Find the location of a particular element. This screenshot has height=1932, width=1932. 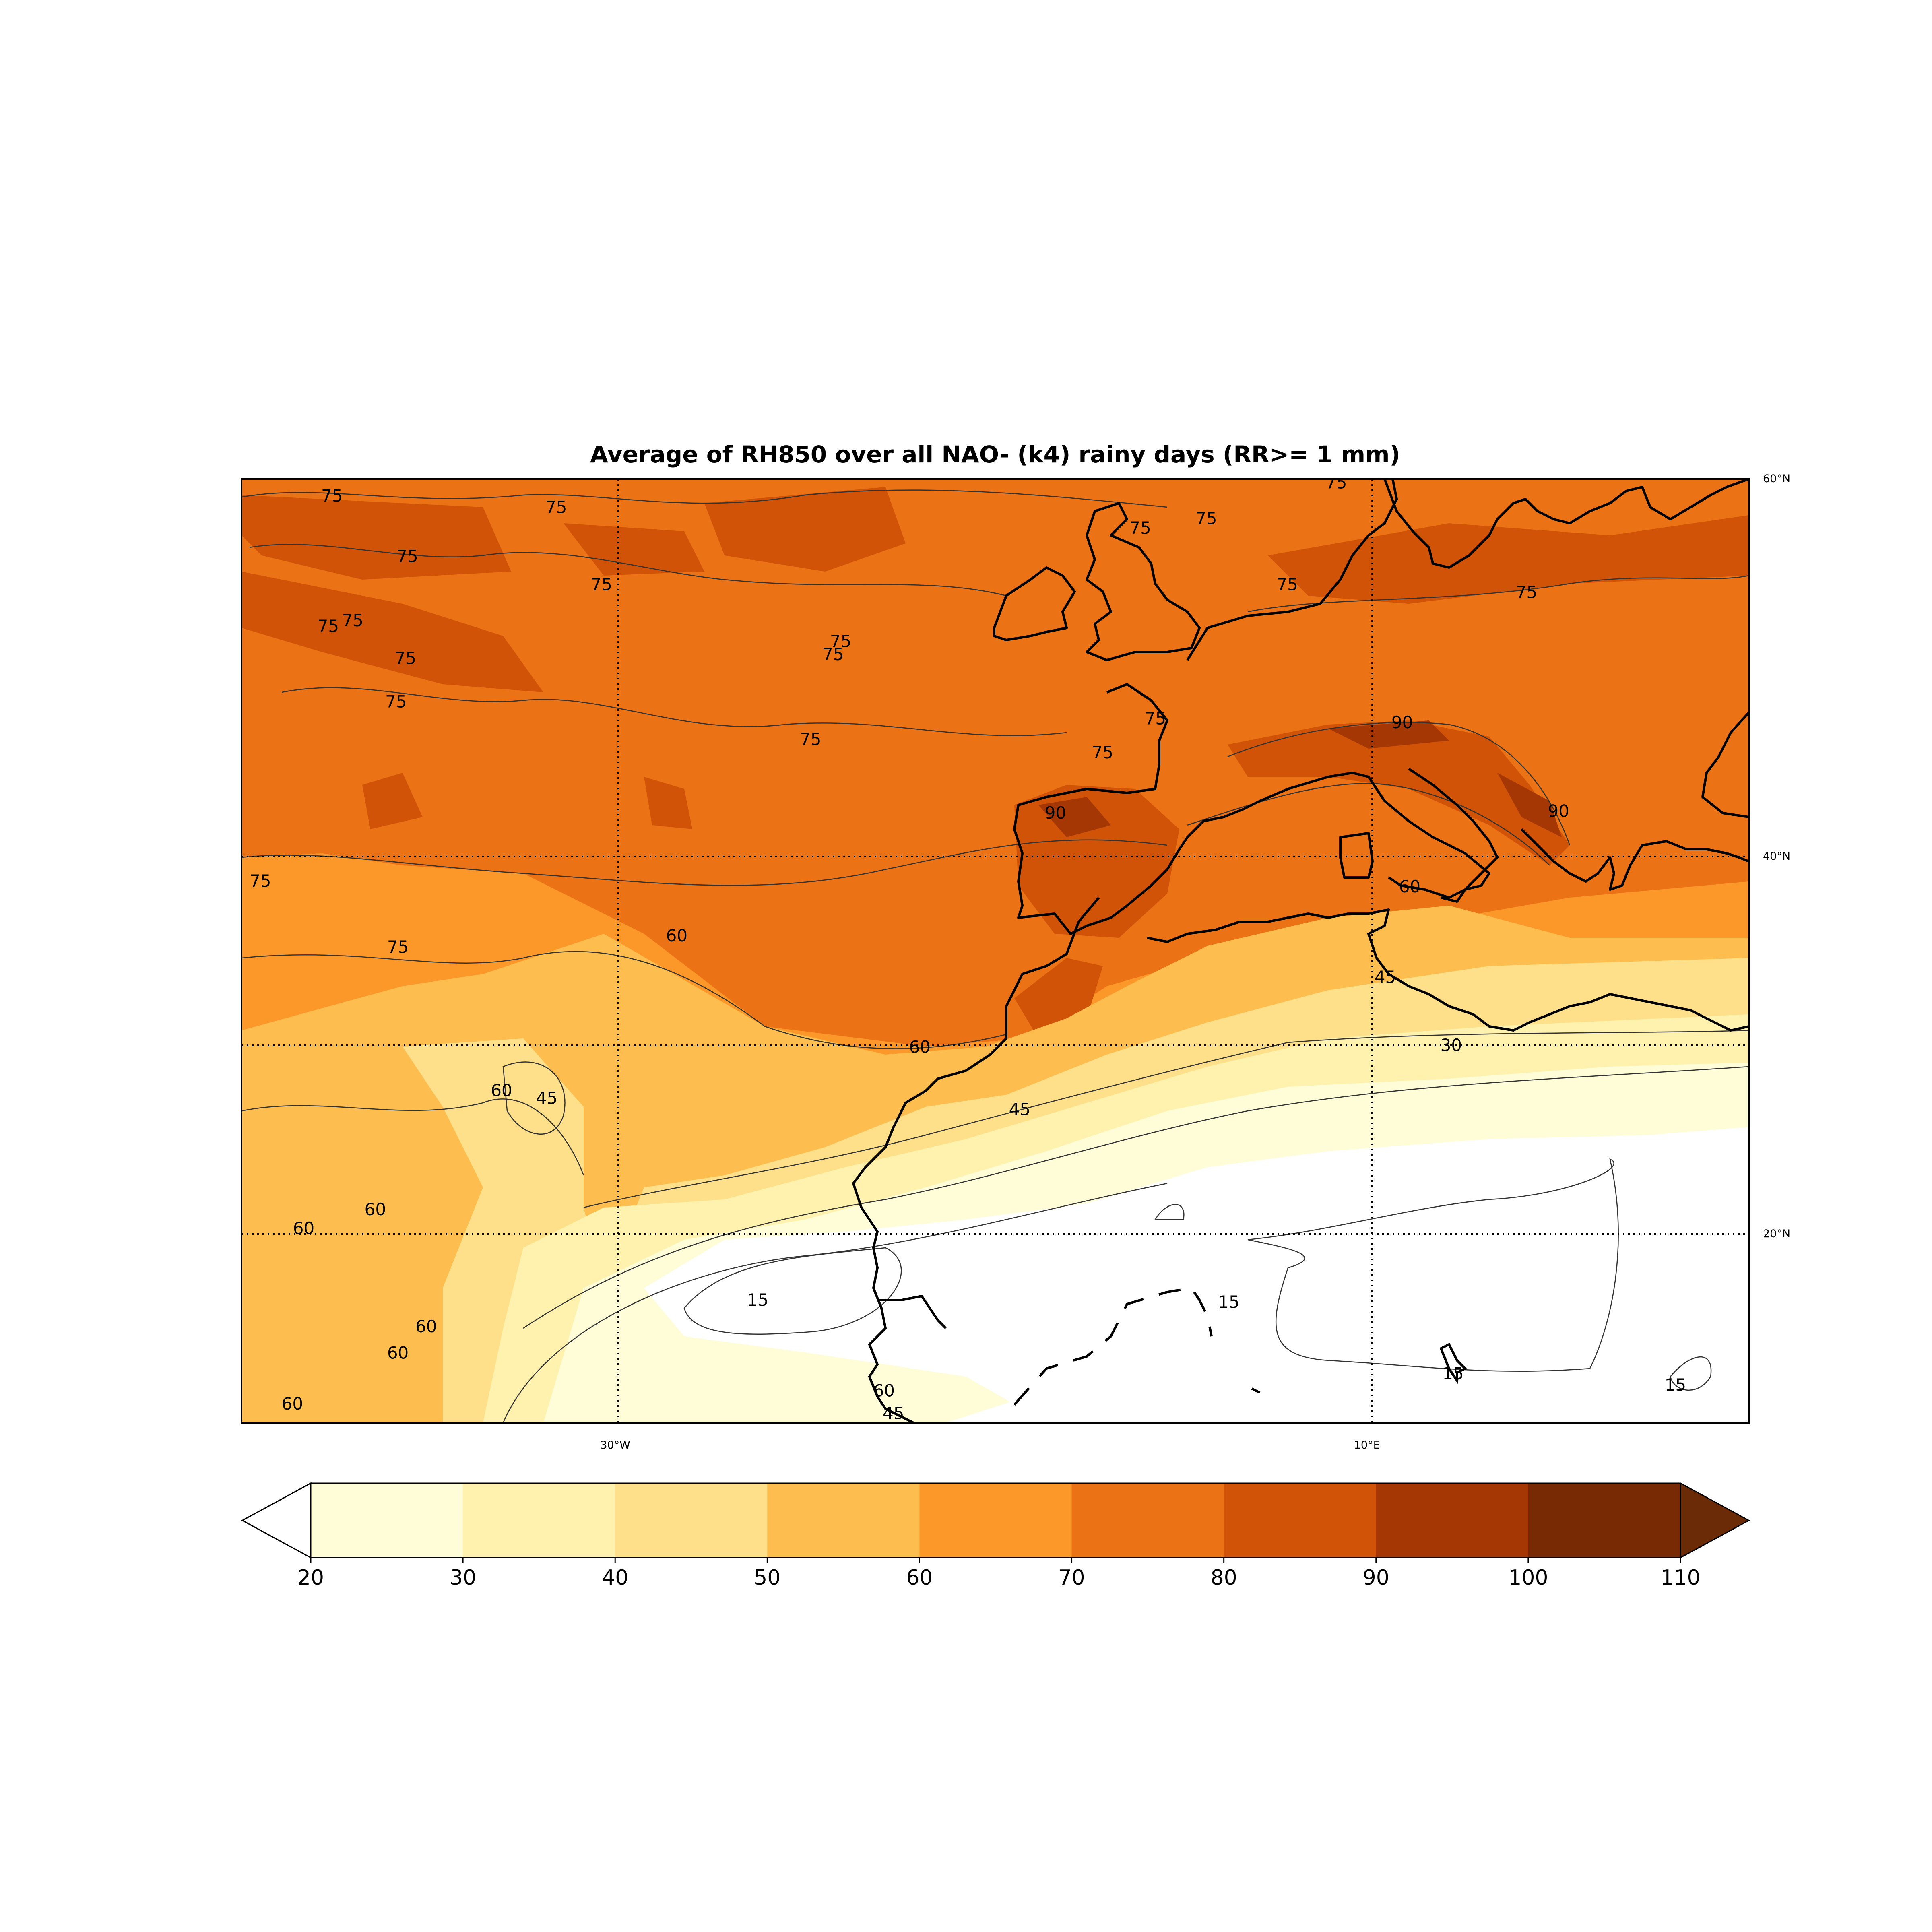

colorbar is located at coordinates (995, 1522).